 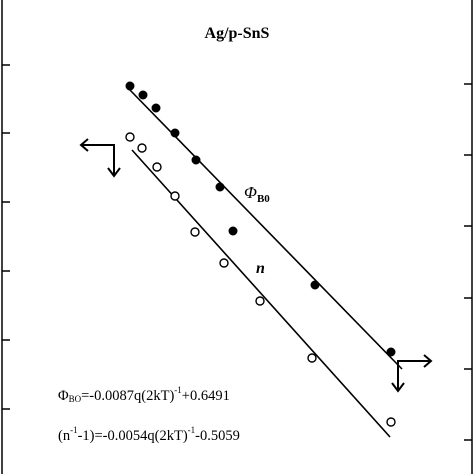 What do you see at coordinates (5, 237) in the screenshot?
I see `axis-left` at bounding box center [5, 237].